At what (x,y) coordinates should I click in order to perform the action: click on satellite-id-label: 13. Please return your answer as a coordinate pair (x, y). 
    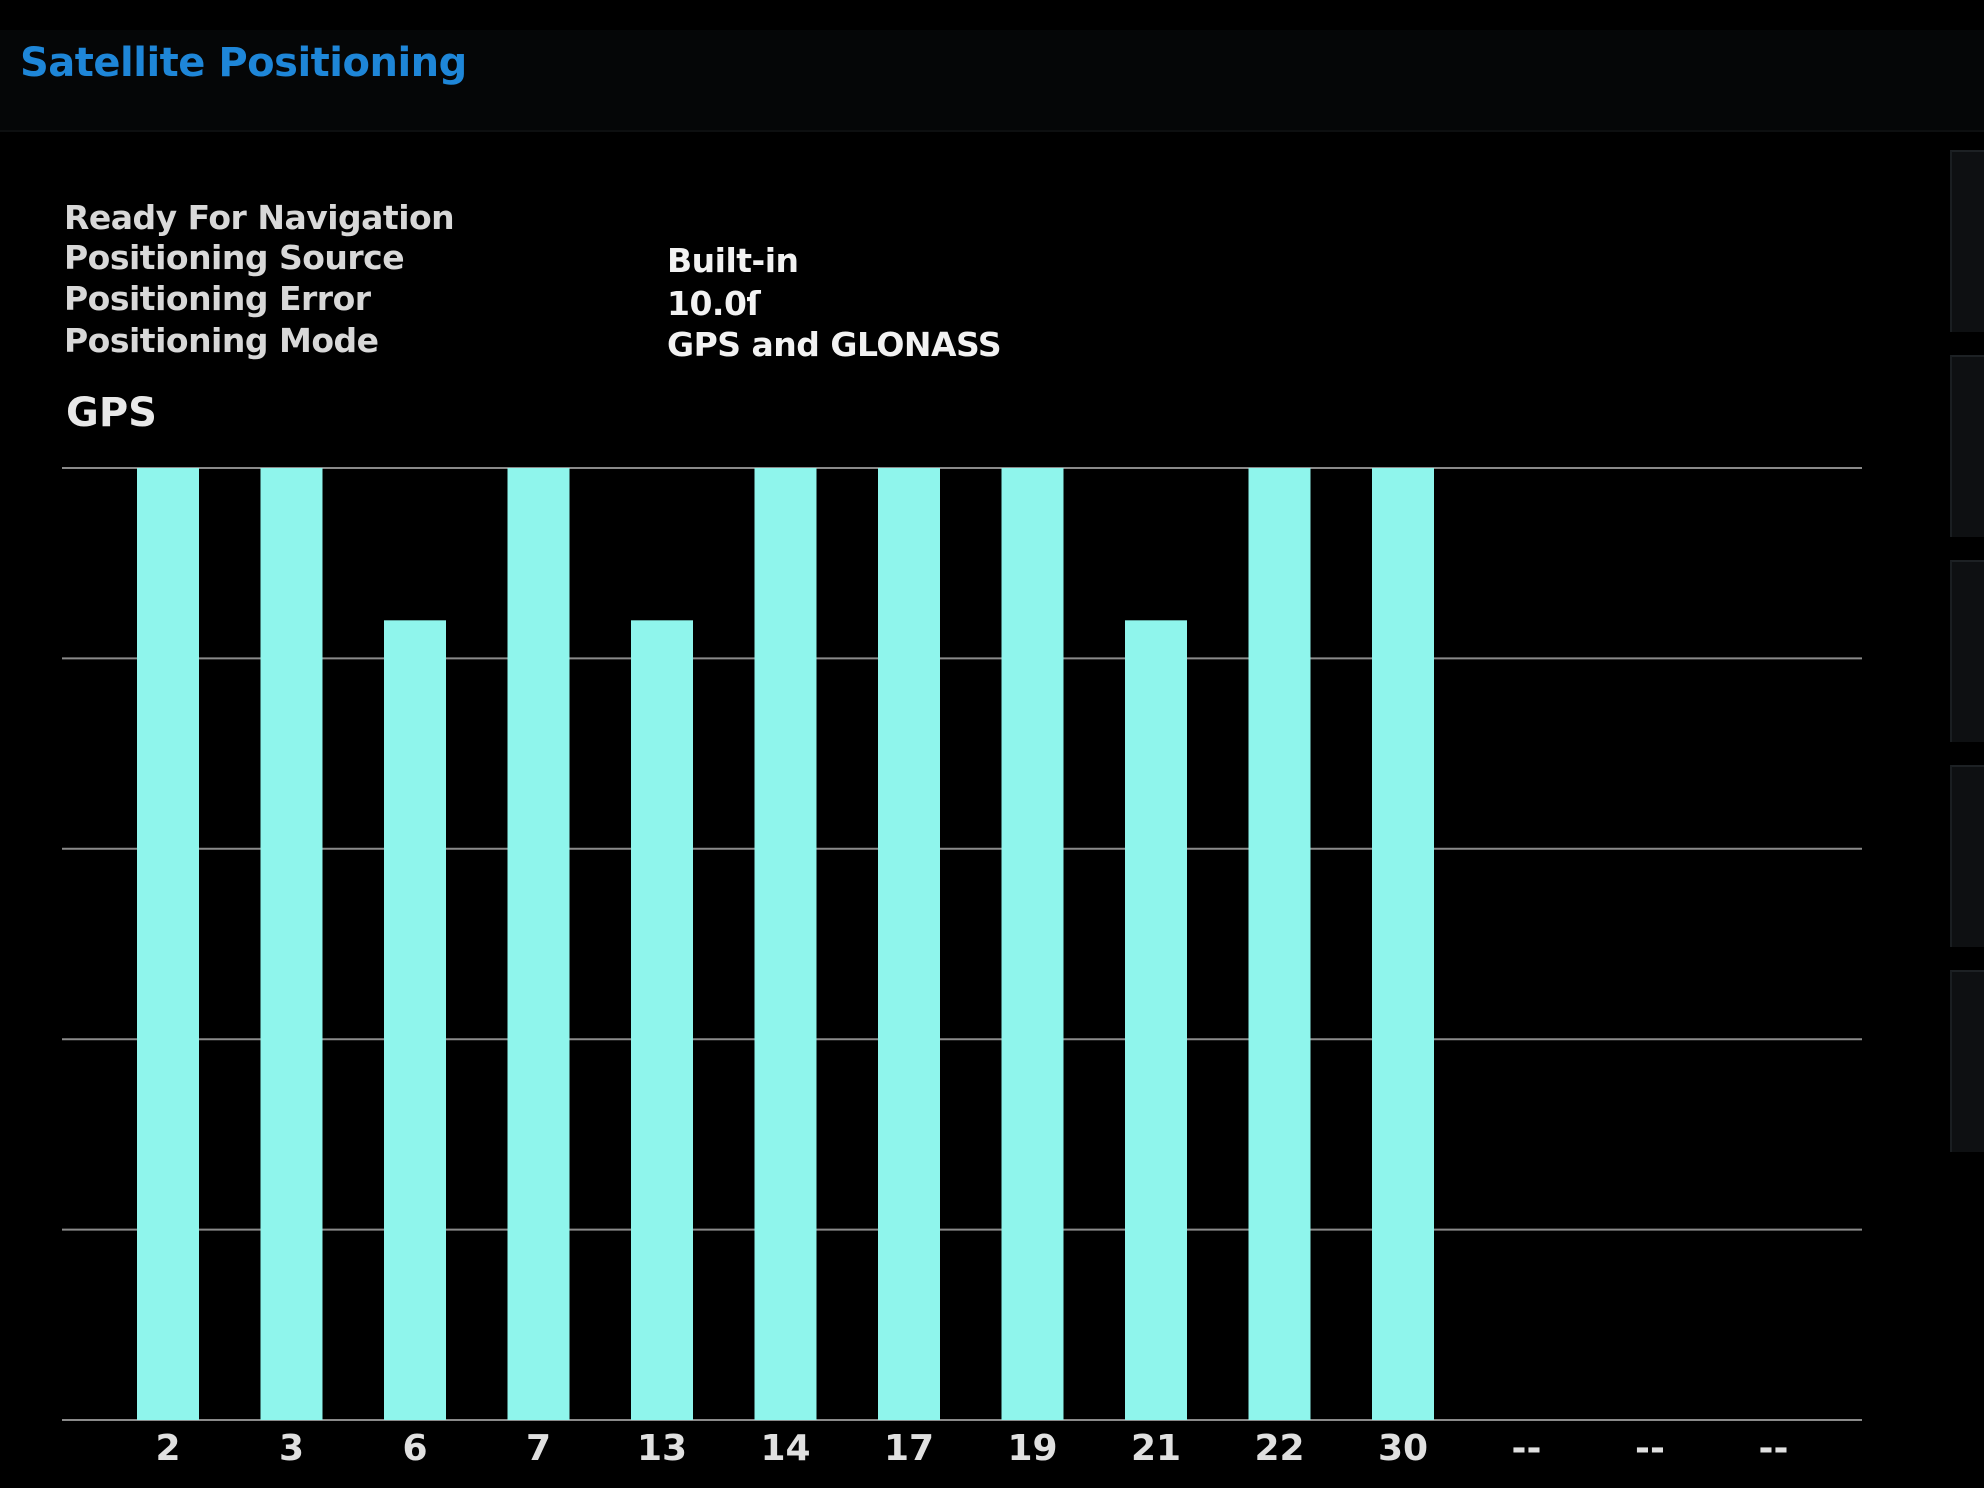
    Looking at the image, I should click on (662, 1448).